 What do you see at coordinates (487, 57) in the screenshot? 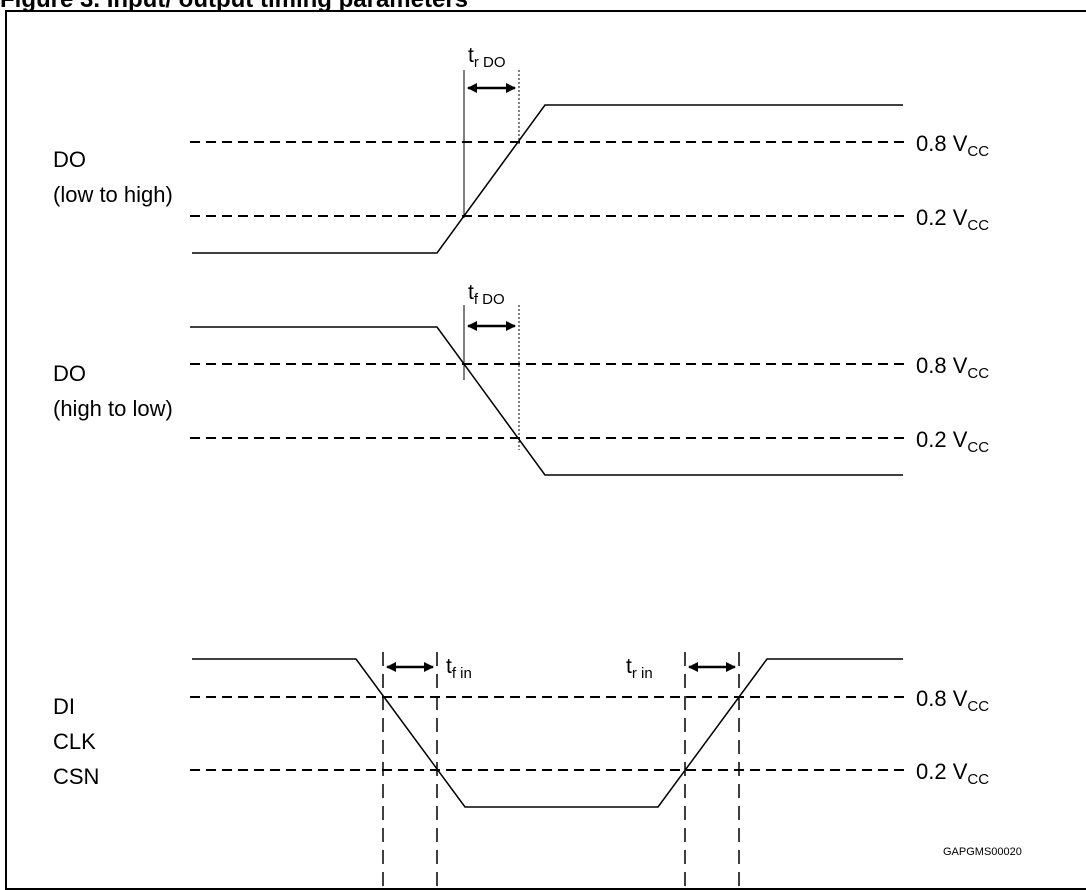
I see `tr-do-label: tr DO` at bounding box center [487, 57].